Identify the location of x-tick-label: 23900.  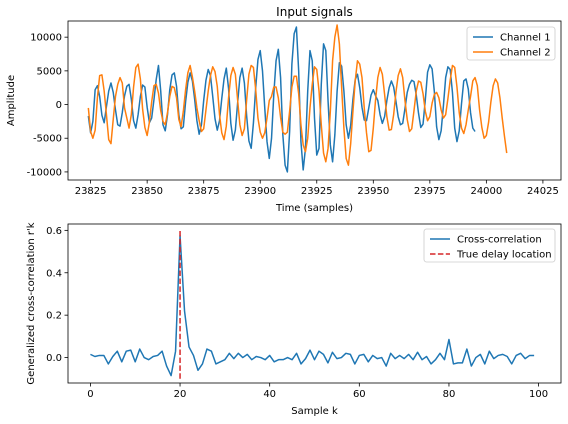
(260, 191).